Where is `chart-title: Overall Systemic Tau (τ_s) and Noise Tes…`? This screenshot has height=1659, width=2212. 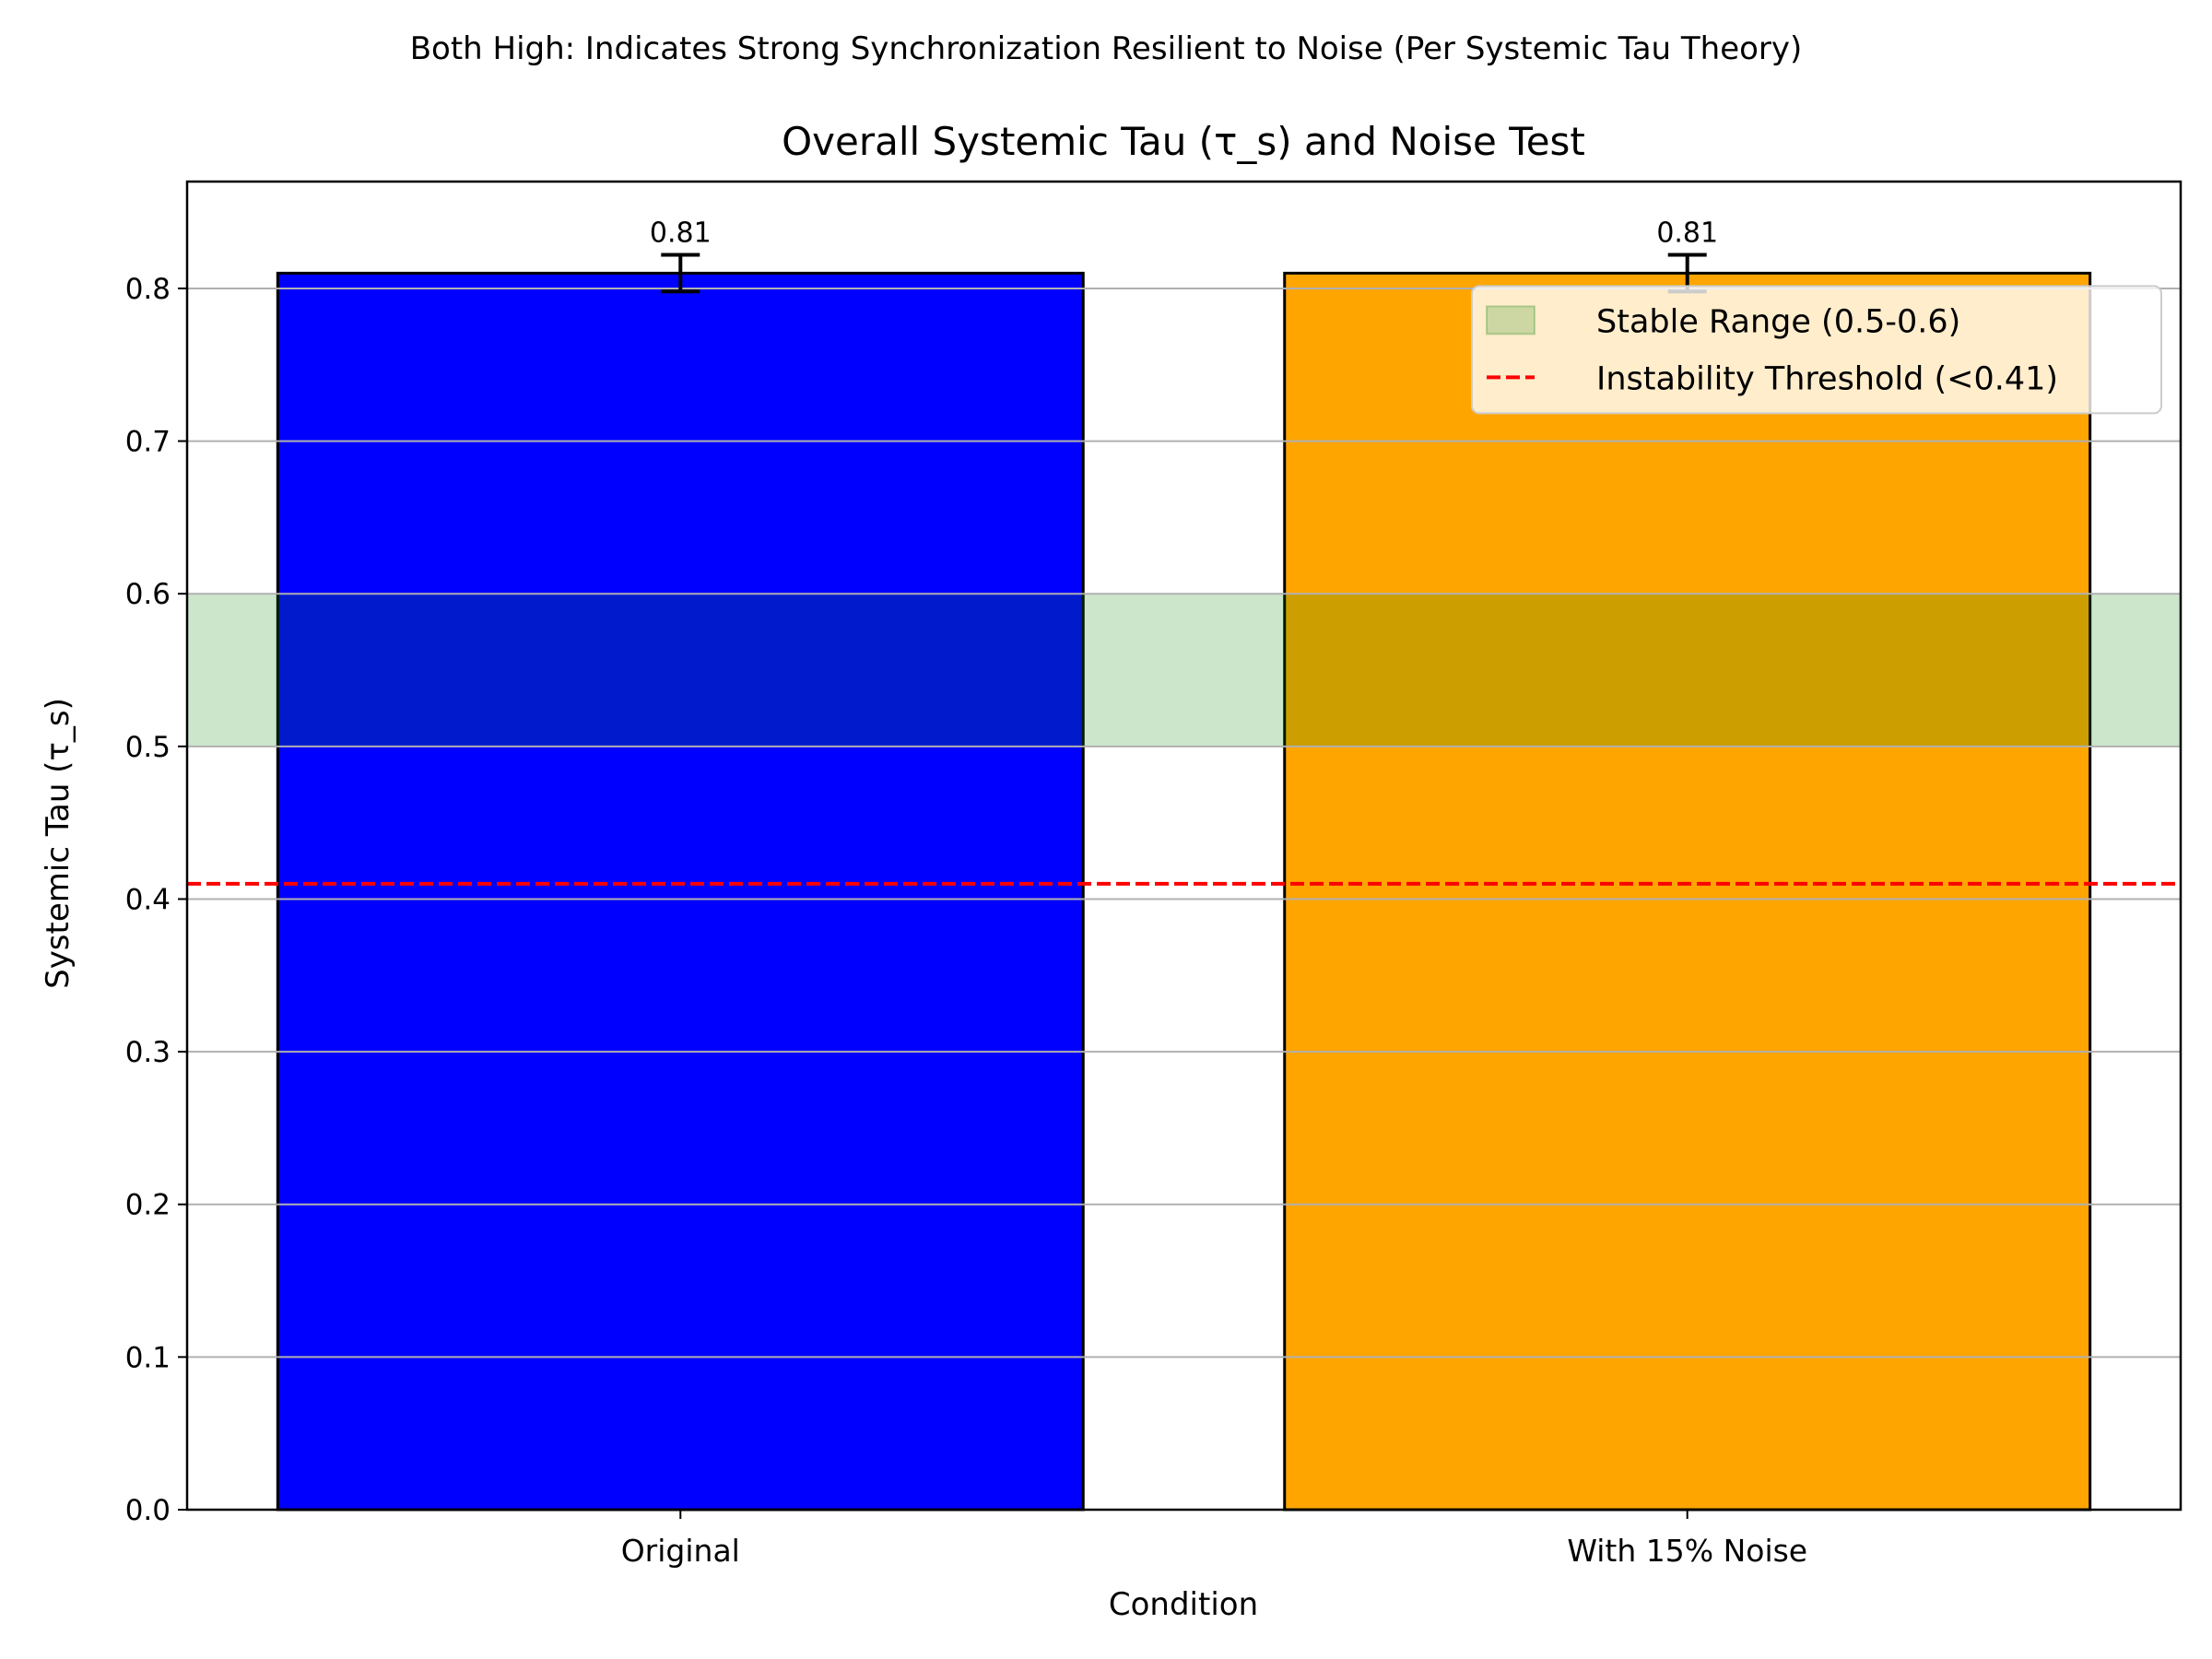 chart-title: Overall Systemic Tau (τ_s) and Noise Tes… is located at coordinates (1183, 141).